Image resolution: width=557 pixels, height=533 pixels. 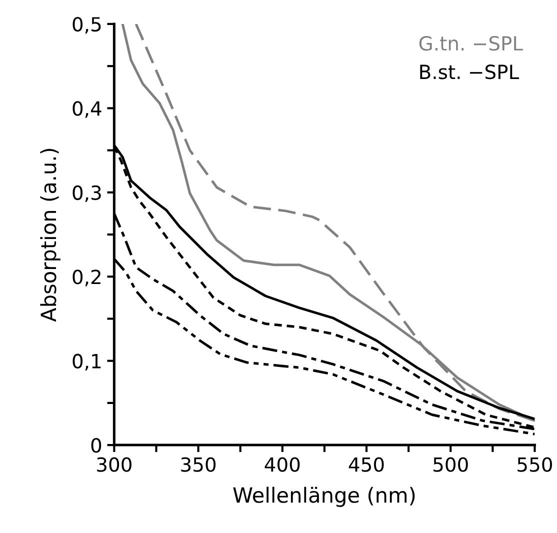 What do you see at coordinates (86, 278) in the screenshot?
I see `y-tick-label: 0,2` at bounding box center [86, 278].